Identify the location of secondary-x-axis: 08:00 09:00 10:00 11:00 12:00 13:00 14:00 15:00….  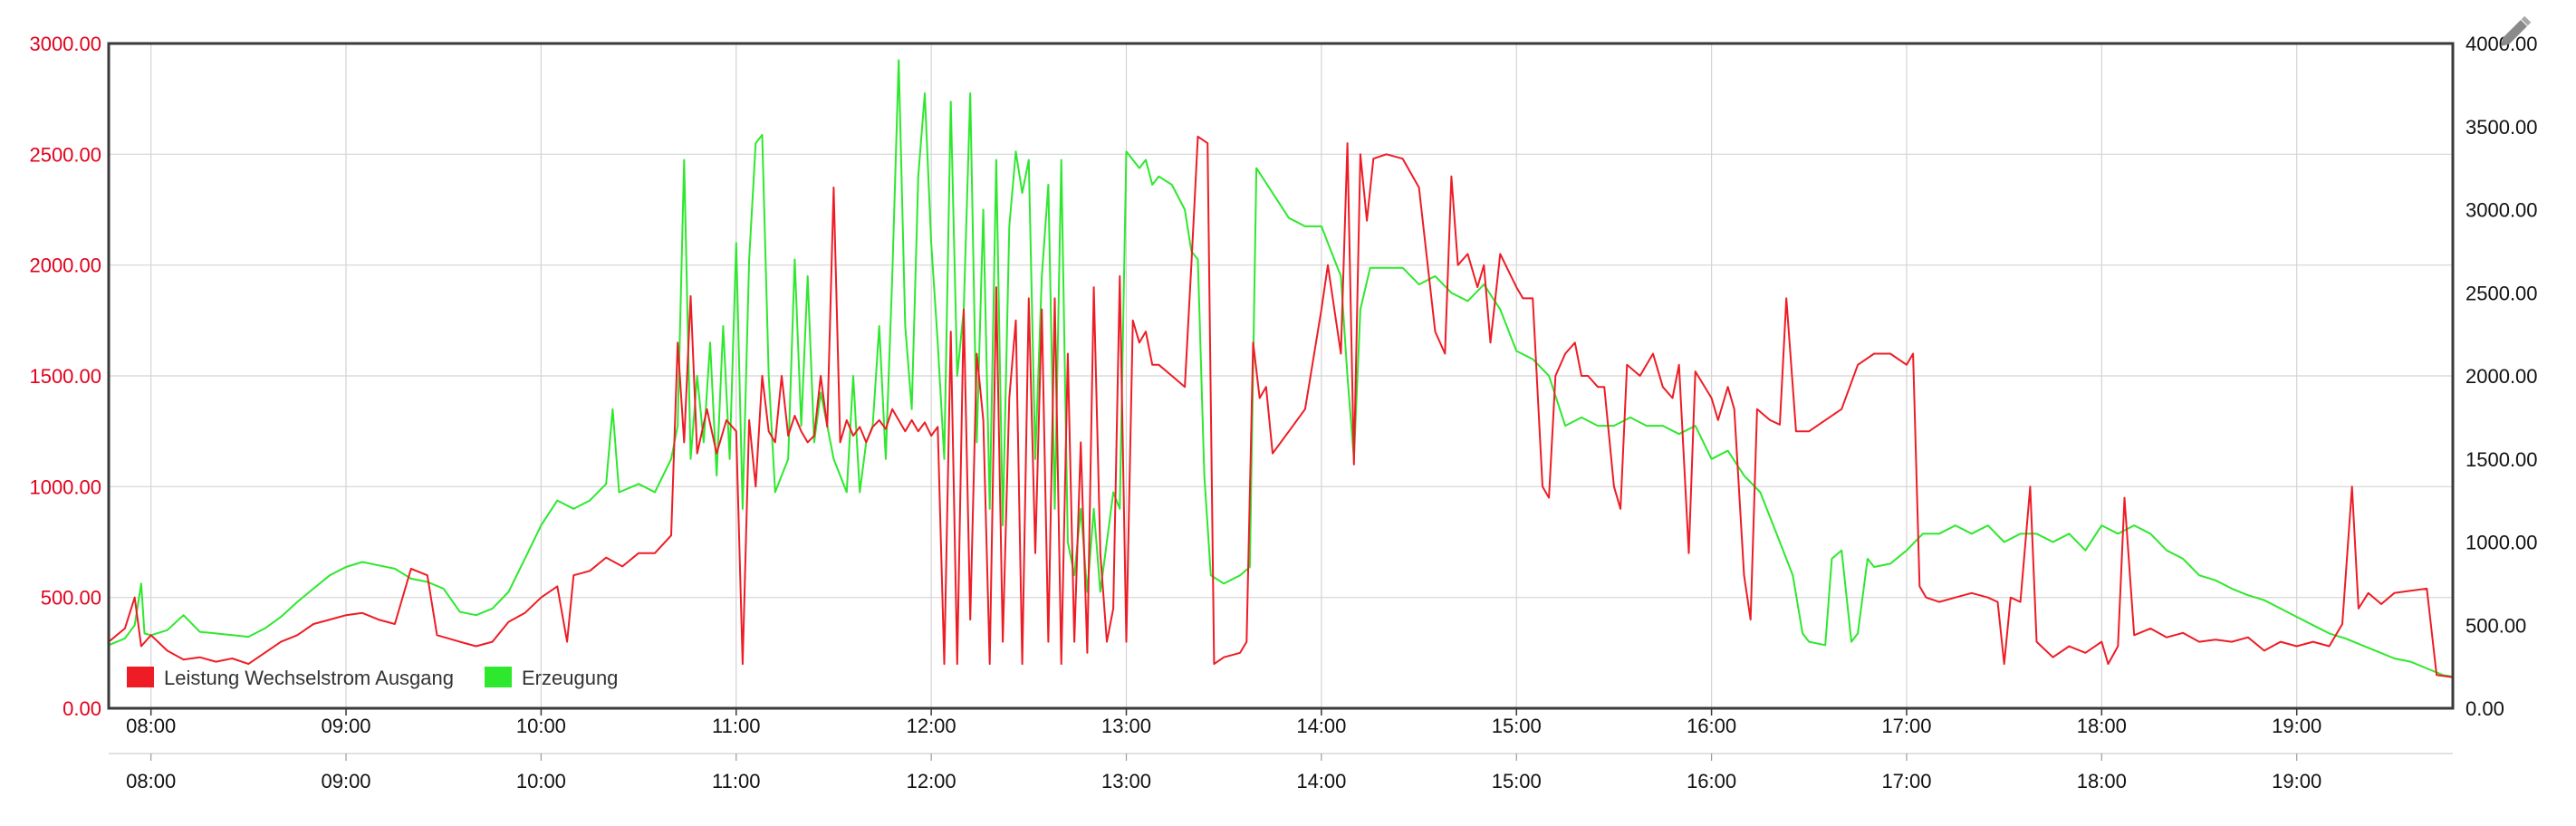
(1281, 772).